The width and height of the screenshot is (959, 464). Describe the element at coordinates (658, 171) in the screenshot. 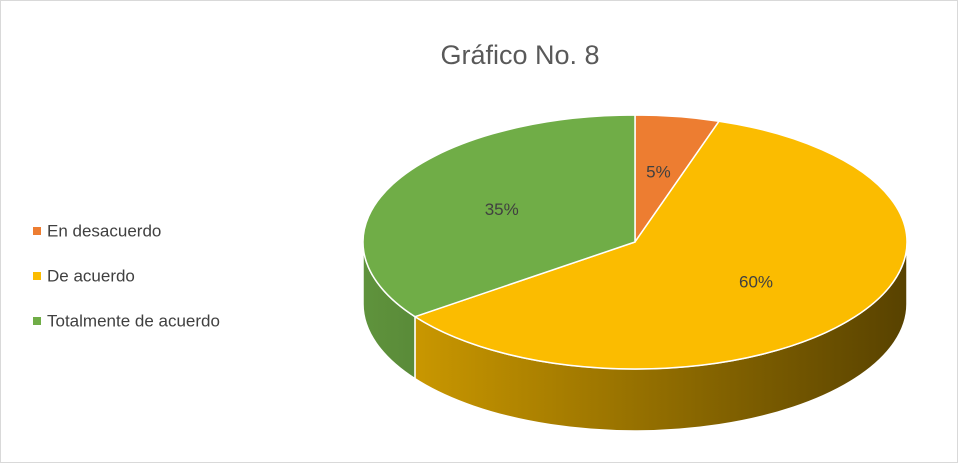

I see `data-label: 5%` at that location.